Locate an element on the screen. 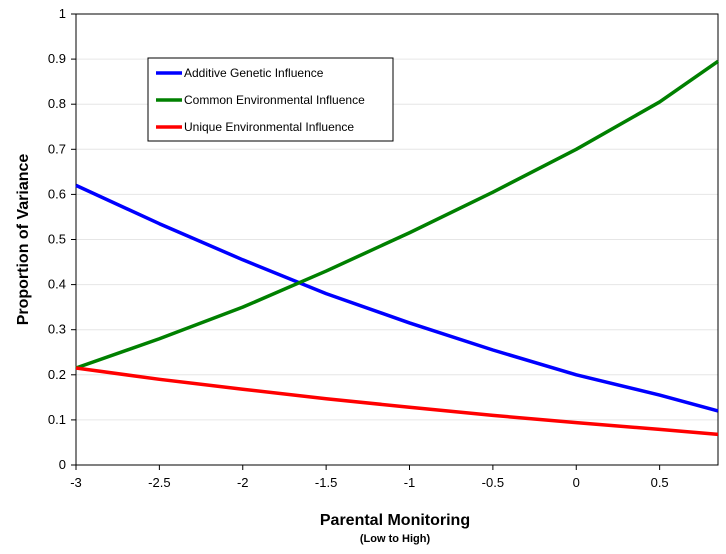  y-tick-label: 0.4 is located at coordinates (57, 284).